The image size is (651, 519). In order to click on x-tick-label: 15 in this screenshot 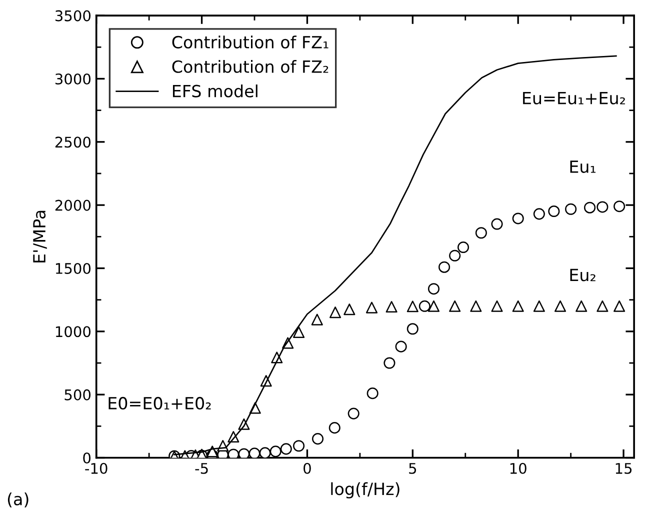, I will do `click(624, 468)`.